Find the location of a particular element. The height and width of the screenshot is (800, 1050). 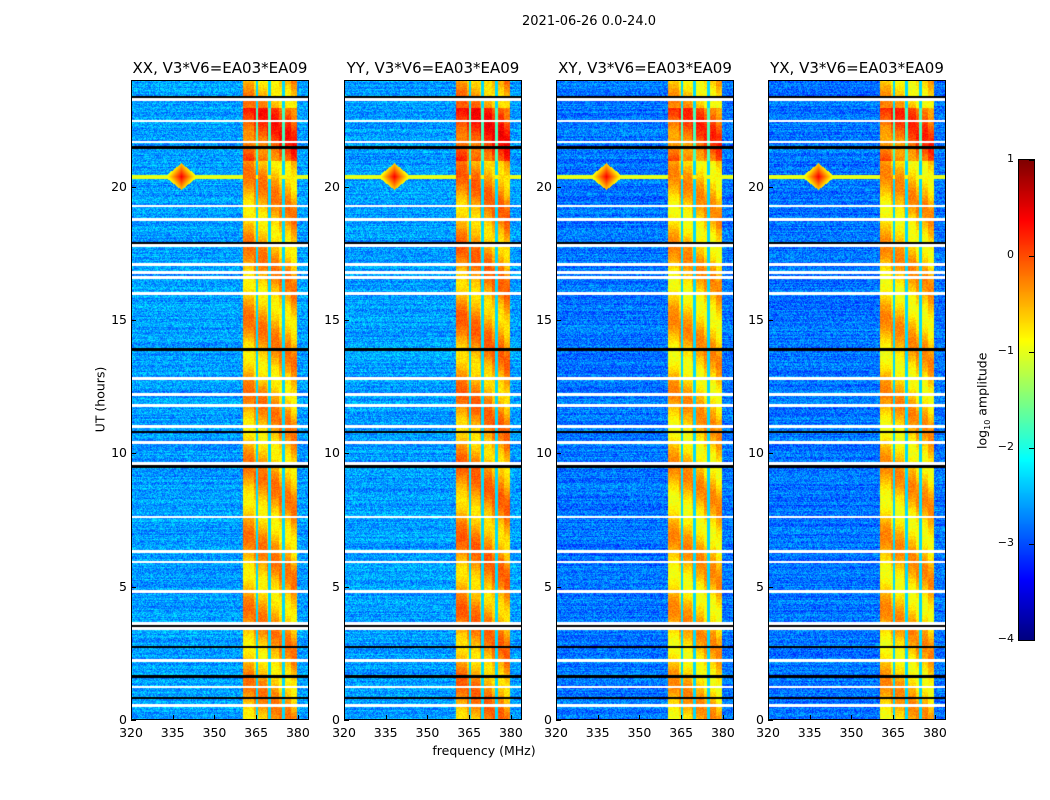

y-axis-label: UT (hours) is located at coordinates (100, 399).